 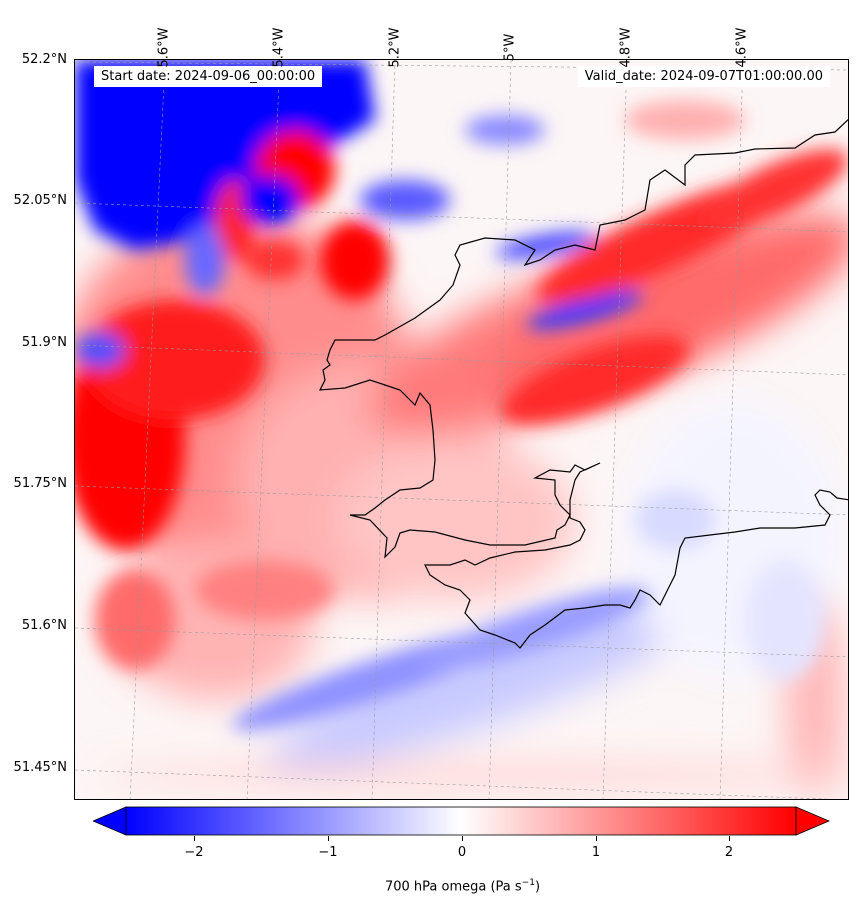 I want to click on valid-date-label: Valid_date: 2024-09-07T01:00:00.00, so click(x=703, y=76).